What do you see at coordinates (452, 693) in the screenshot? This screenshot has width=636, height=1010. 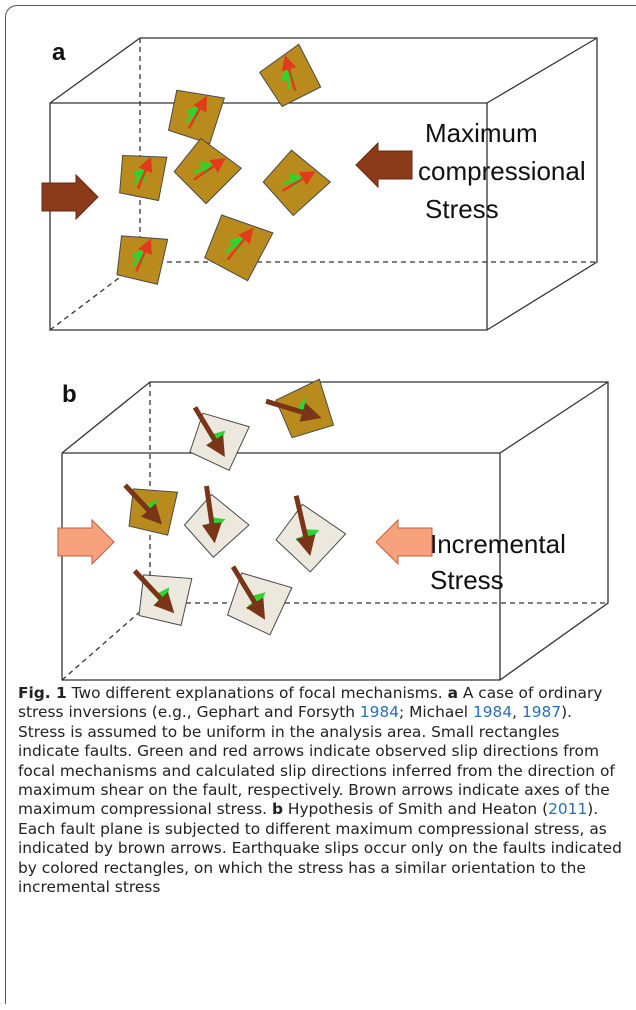 I see `caption-panel-ref: a` at bounding box center [452, 693].